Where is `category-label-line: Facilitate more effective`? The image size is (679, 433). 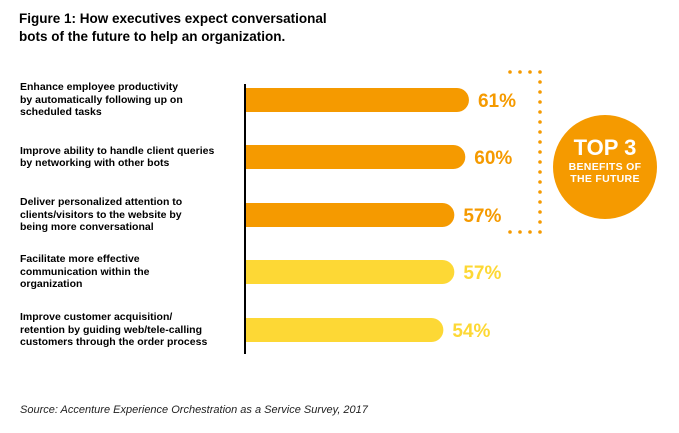 category-label-line: Facilitate more effective is located at coordinates (80, 259).